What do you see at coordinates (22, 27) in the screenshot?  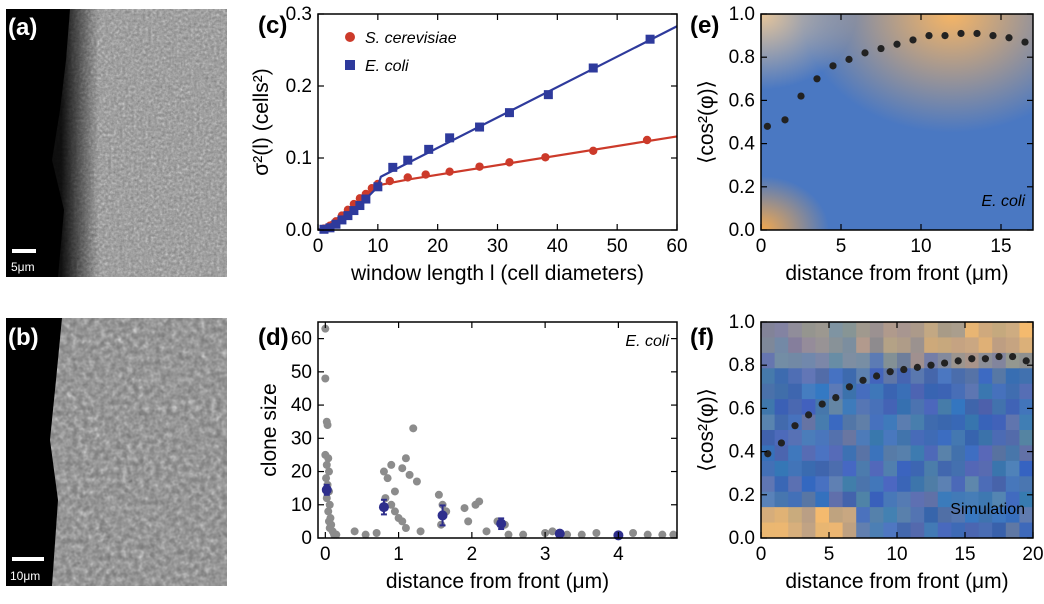 I see `panel-label-a: (a)` at bounding box center [22, 27].